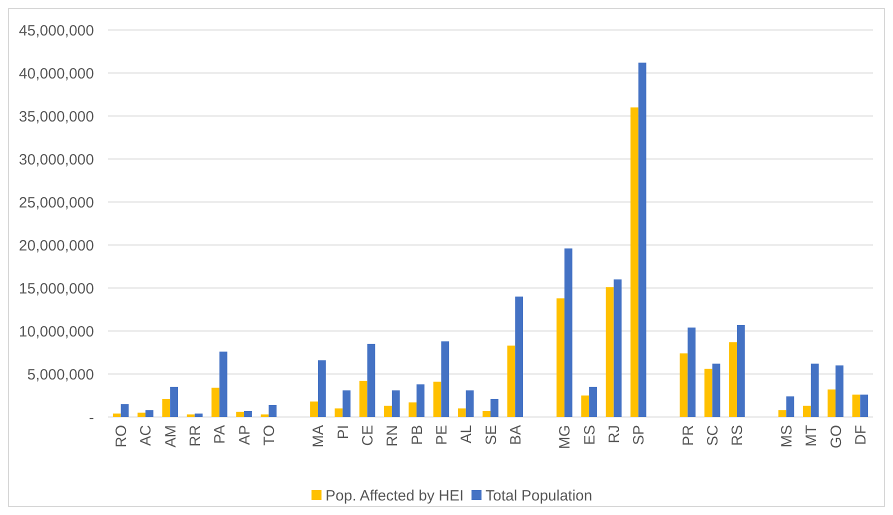 This screenshot has height=515, width=893. Describe the element at coordinates (171, 436) in the screenshot. I see `x-tick-label: AM` at that location.